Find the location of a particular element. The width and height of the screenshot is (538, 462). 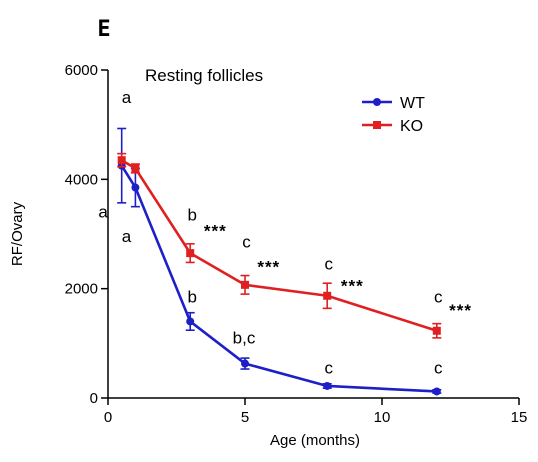

y-axis-label: RF/Ovary is located at coordinates (17, 233).